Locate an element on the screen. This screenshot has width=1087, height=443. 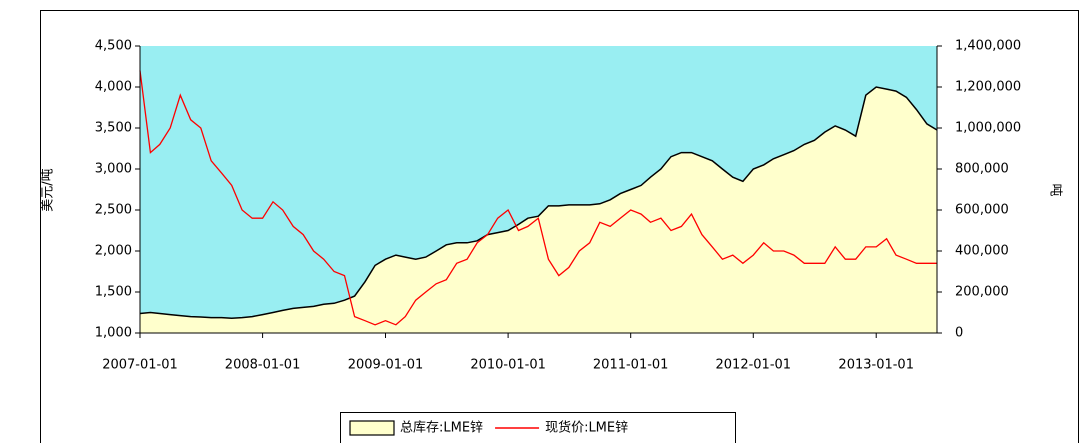
x-tick-label: 2008-01-01 is located at coordinates (263, 365).